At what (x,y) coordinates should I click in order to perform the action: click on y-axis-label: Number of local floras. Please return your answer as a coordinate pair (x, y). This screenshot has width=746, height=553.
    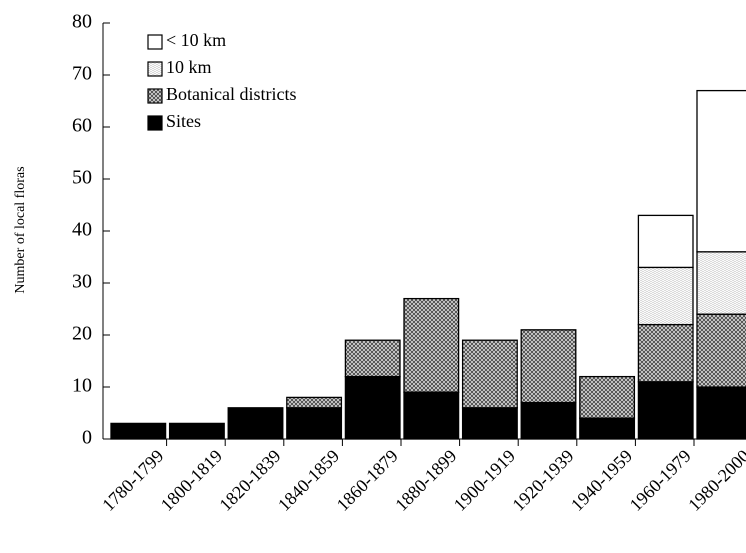
    Looking at the image, I should click on (20, 229).